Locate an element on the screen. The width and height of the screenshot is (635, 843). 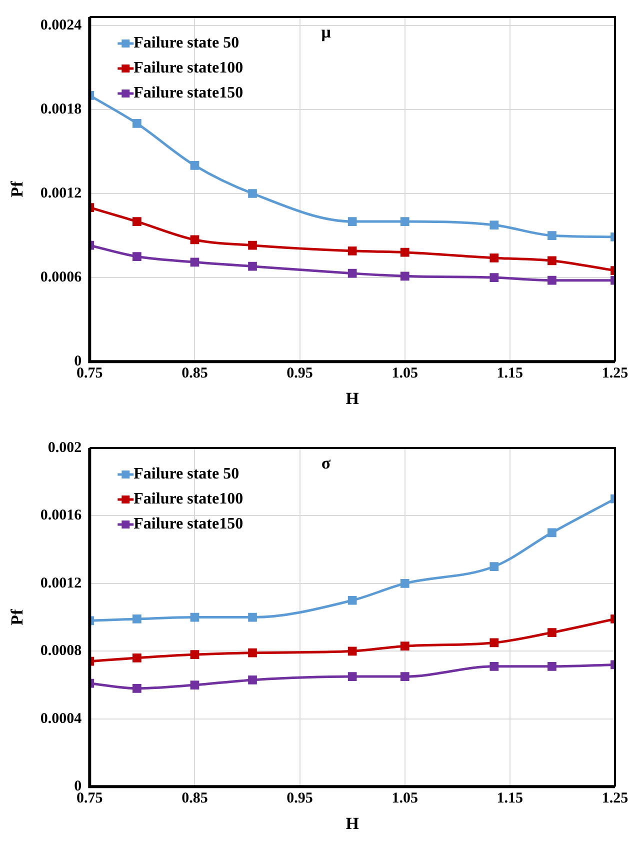
chart-title: σ is located at coordinates (326, 462).